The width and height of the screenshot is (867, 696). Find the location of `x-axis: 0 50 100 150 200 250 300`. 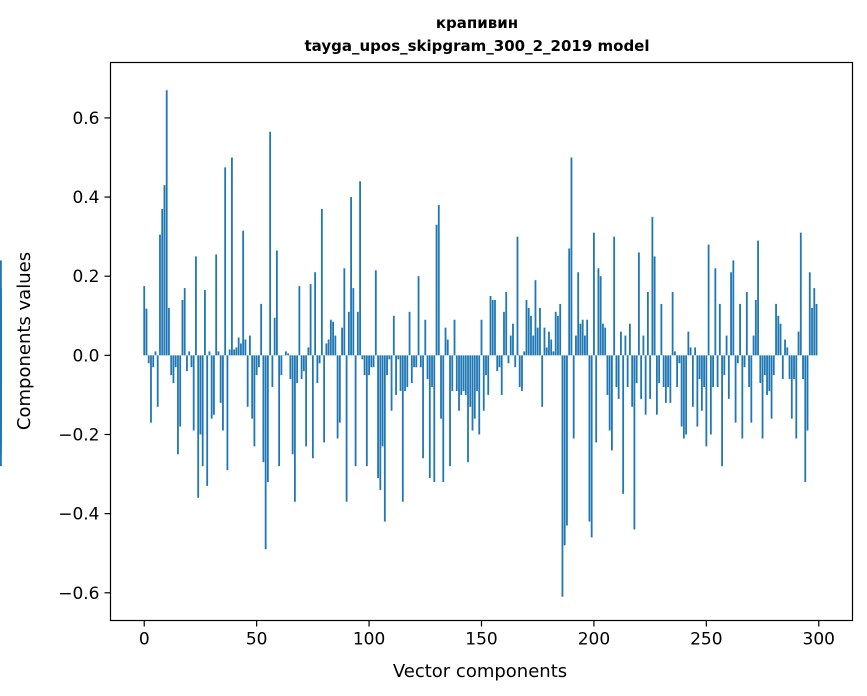

x-axis: 0 50 100 150 200 250 300 is located at coordinates (487, 635).